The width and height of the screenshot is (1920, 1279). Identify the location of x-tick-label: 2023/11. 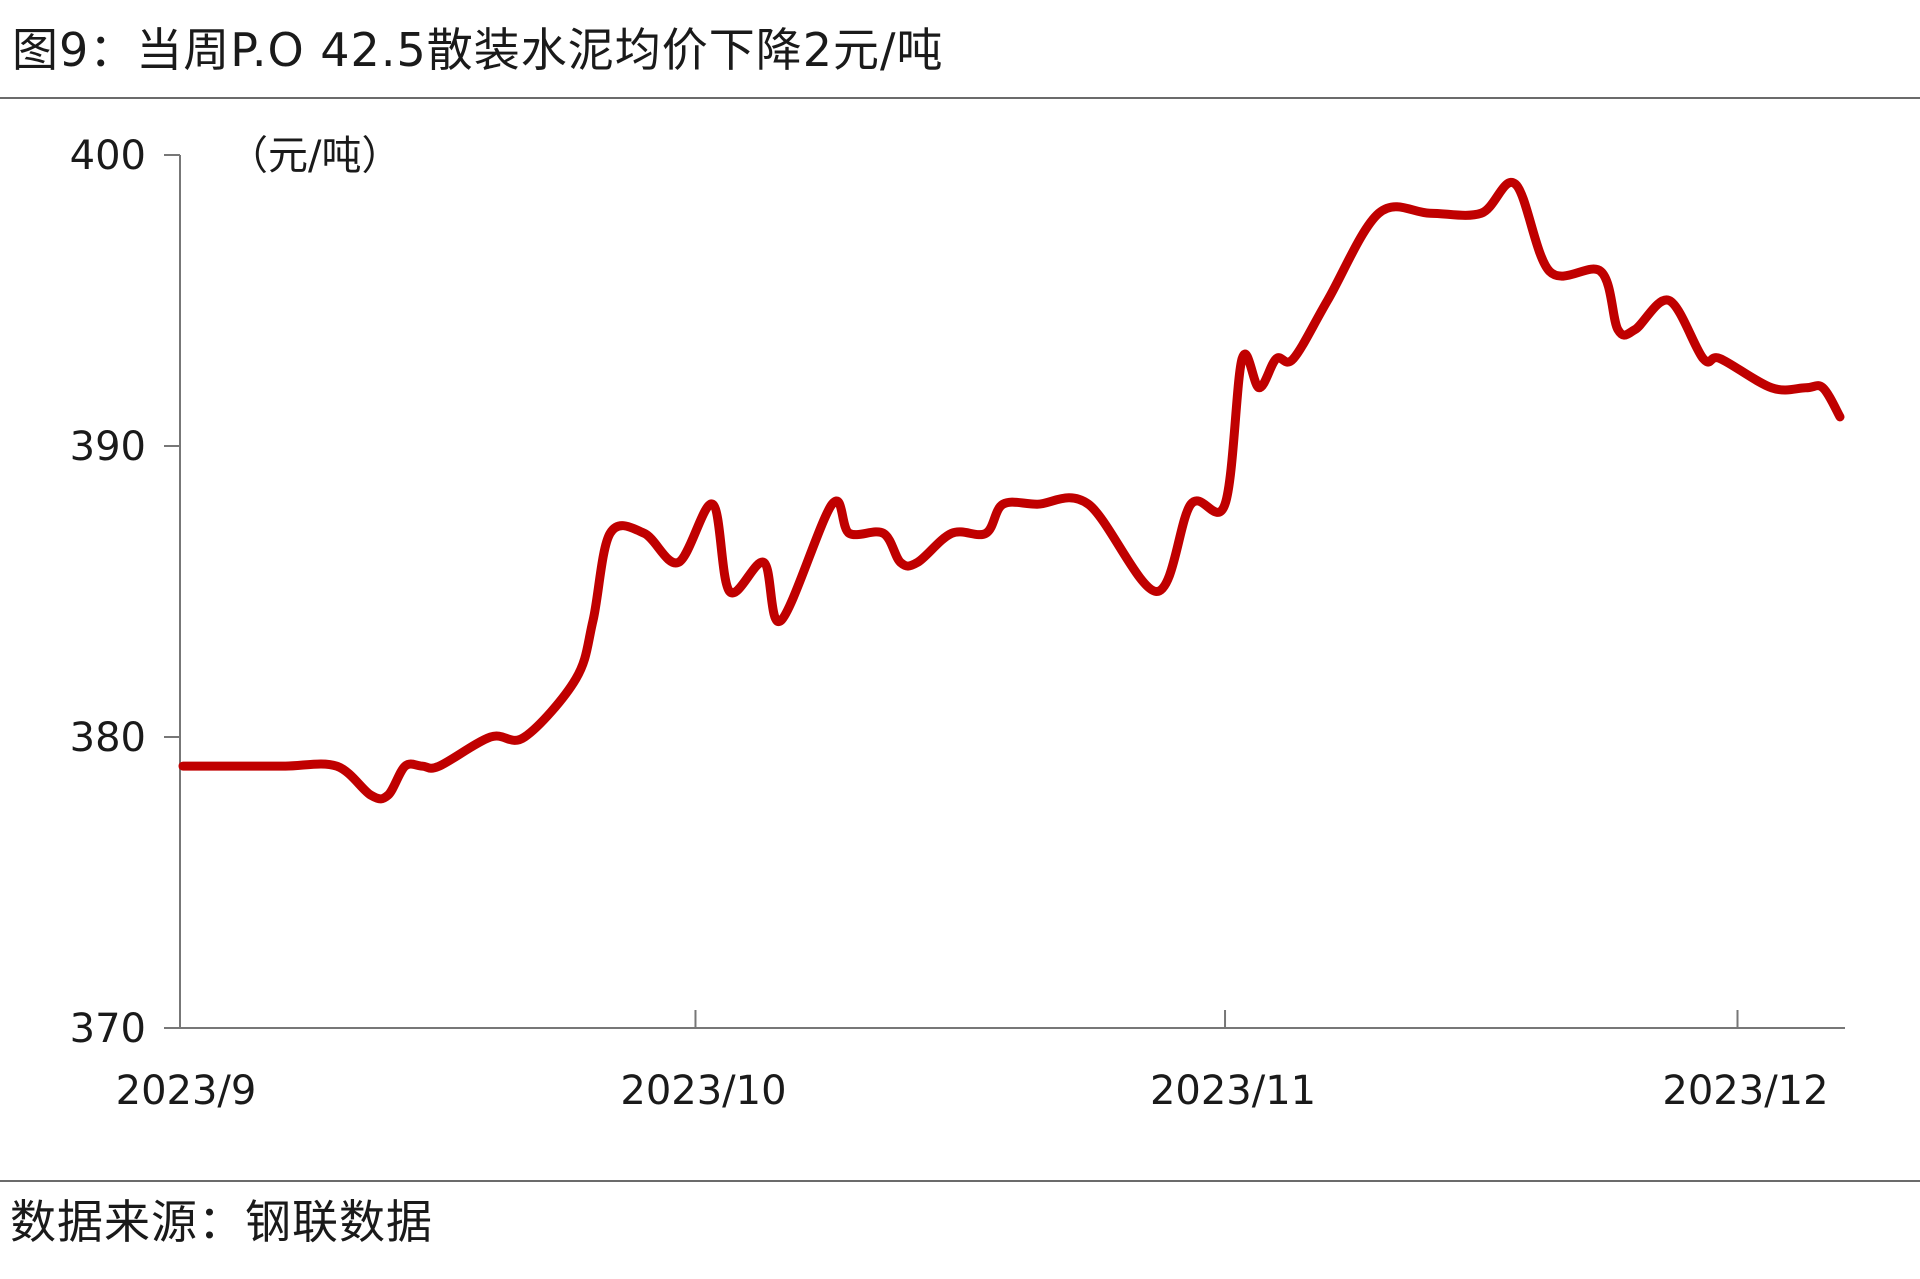
(1233, 1091).